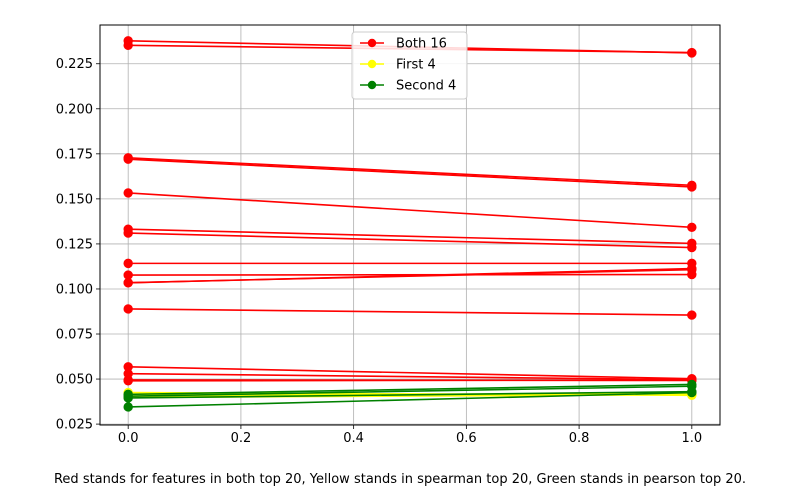 This screenshot has width=800, height=500. What do you see at coordinates (241, 438) in the screenshot?
I see `x-tick-label: 0.2` at bounding box center [241, 438].